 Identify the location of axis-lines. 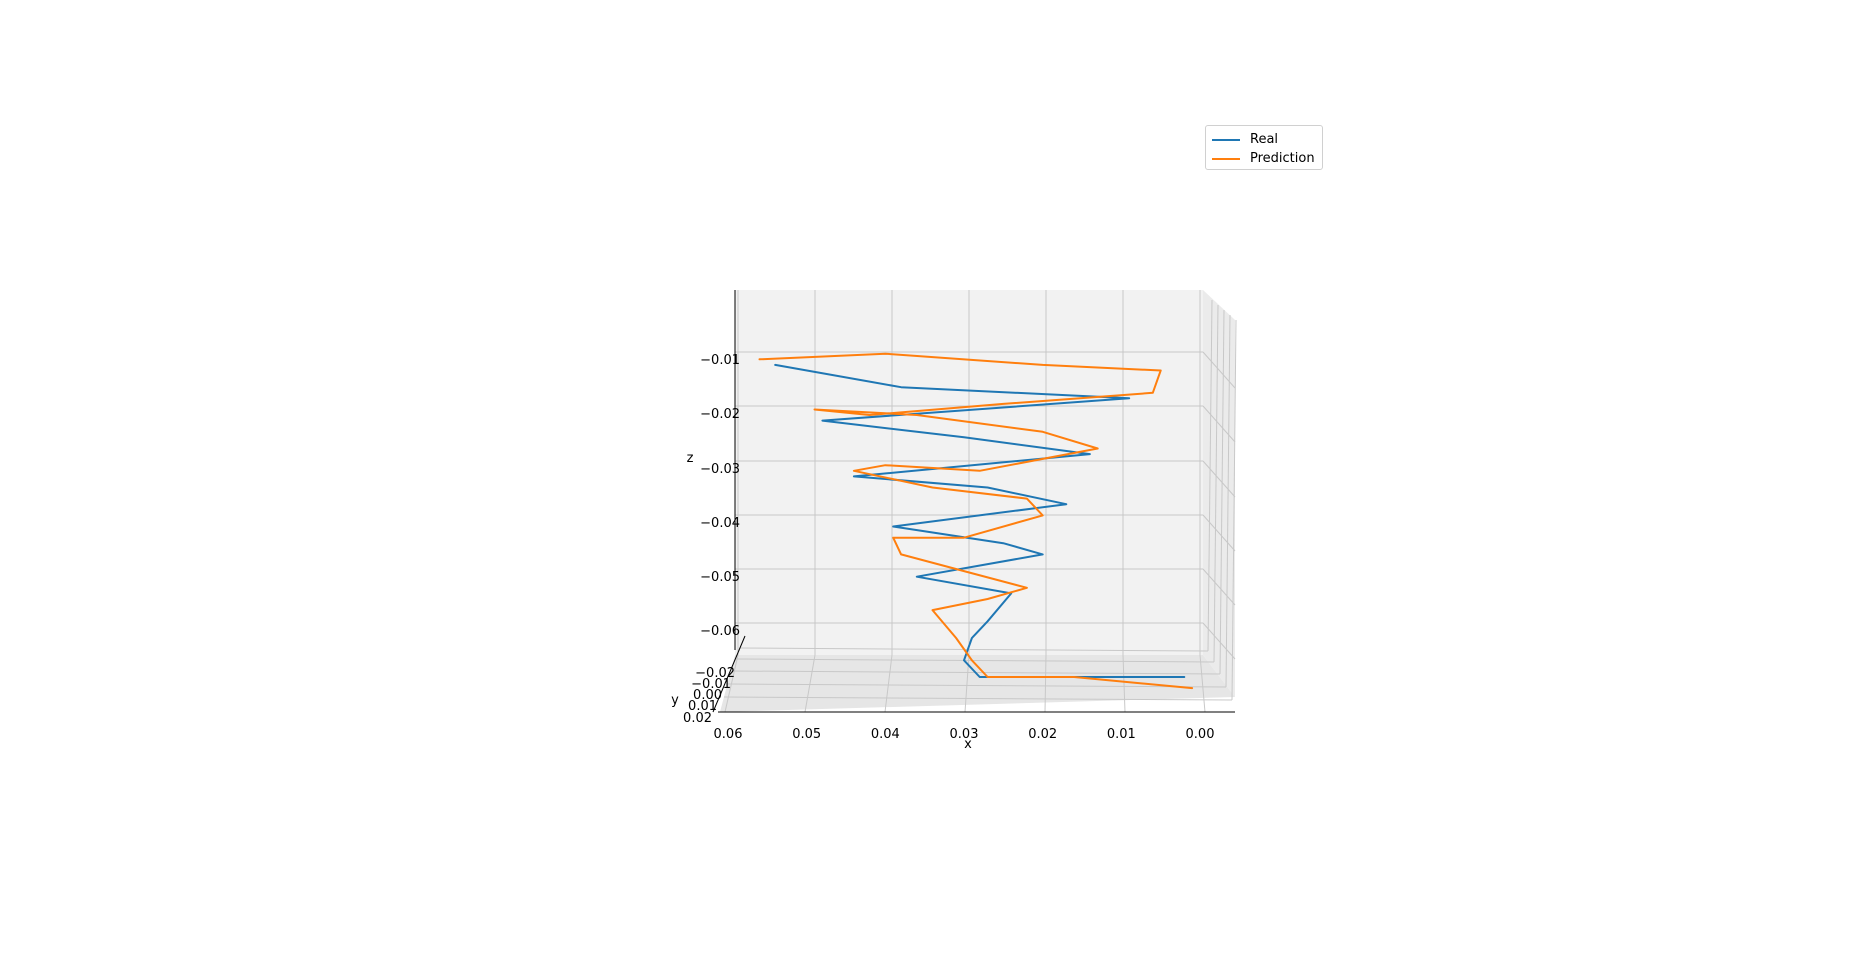
(973, 501).